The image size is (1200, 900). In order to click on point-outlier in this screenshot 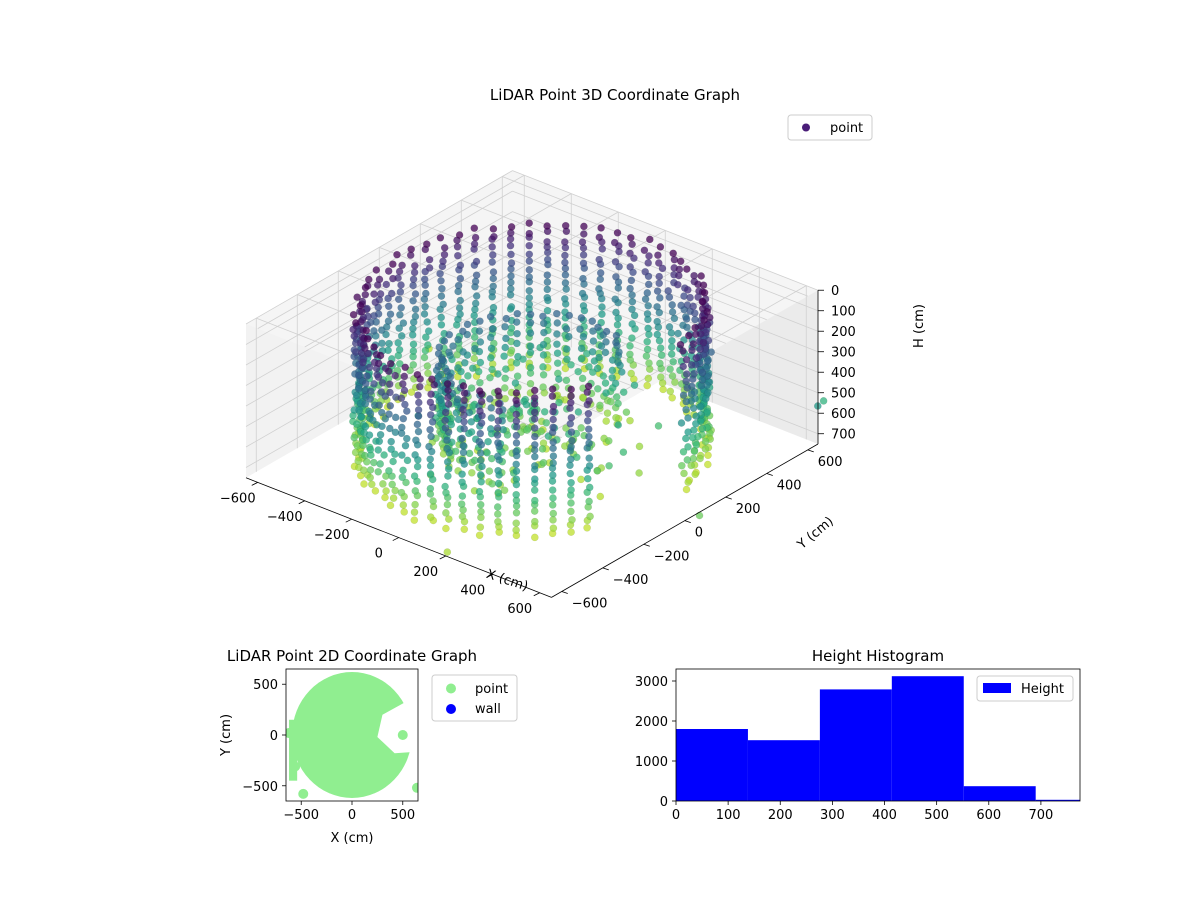, I will do `click(290, 732)`.